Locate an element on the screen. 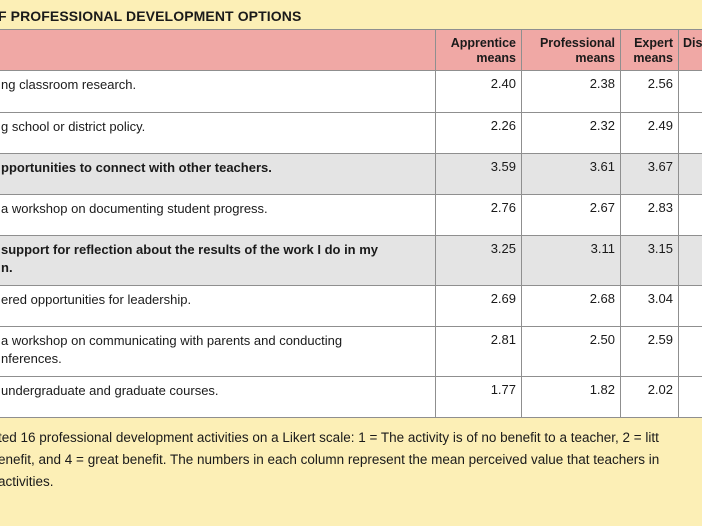 Image resolution: width=702 pixels, height=526 pixels. professional-mean-cell: 1.82 is located at coordinates (571, 397).